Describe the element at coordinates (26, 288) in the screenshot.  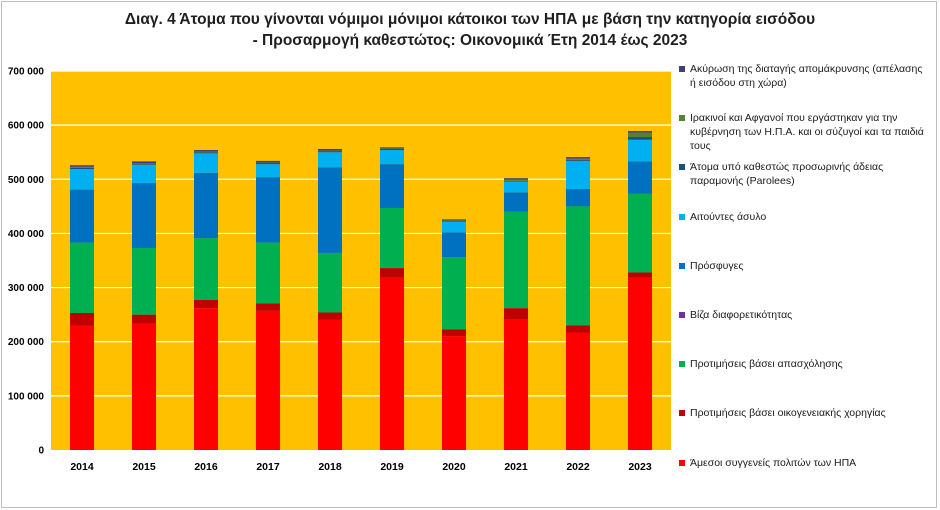
I see `y-tick-label: 300 000` at that location.